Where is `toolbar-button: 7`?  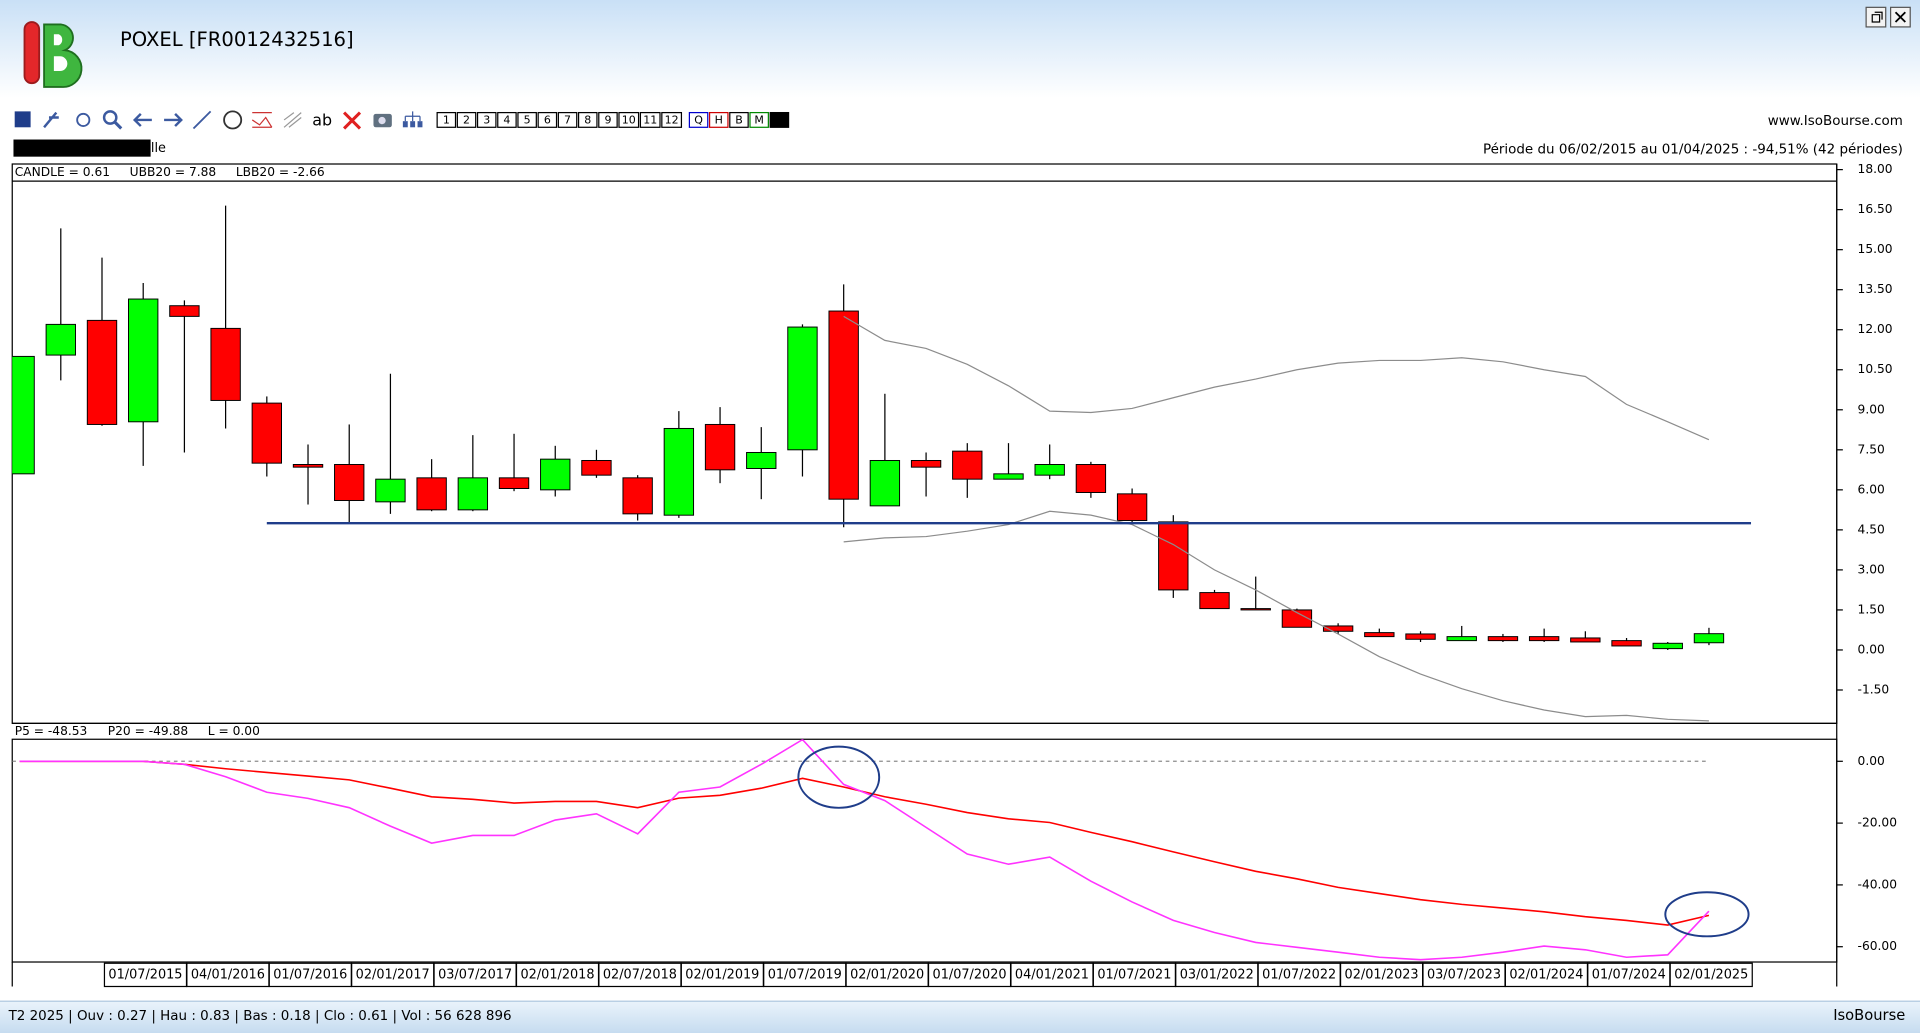 toolbar-button: 7 is located at coordinates (567, 119).